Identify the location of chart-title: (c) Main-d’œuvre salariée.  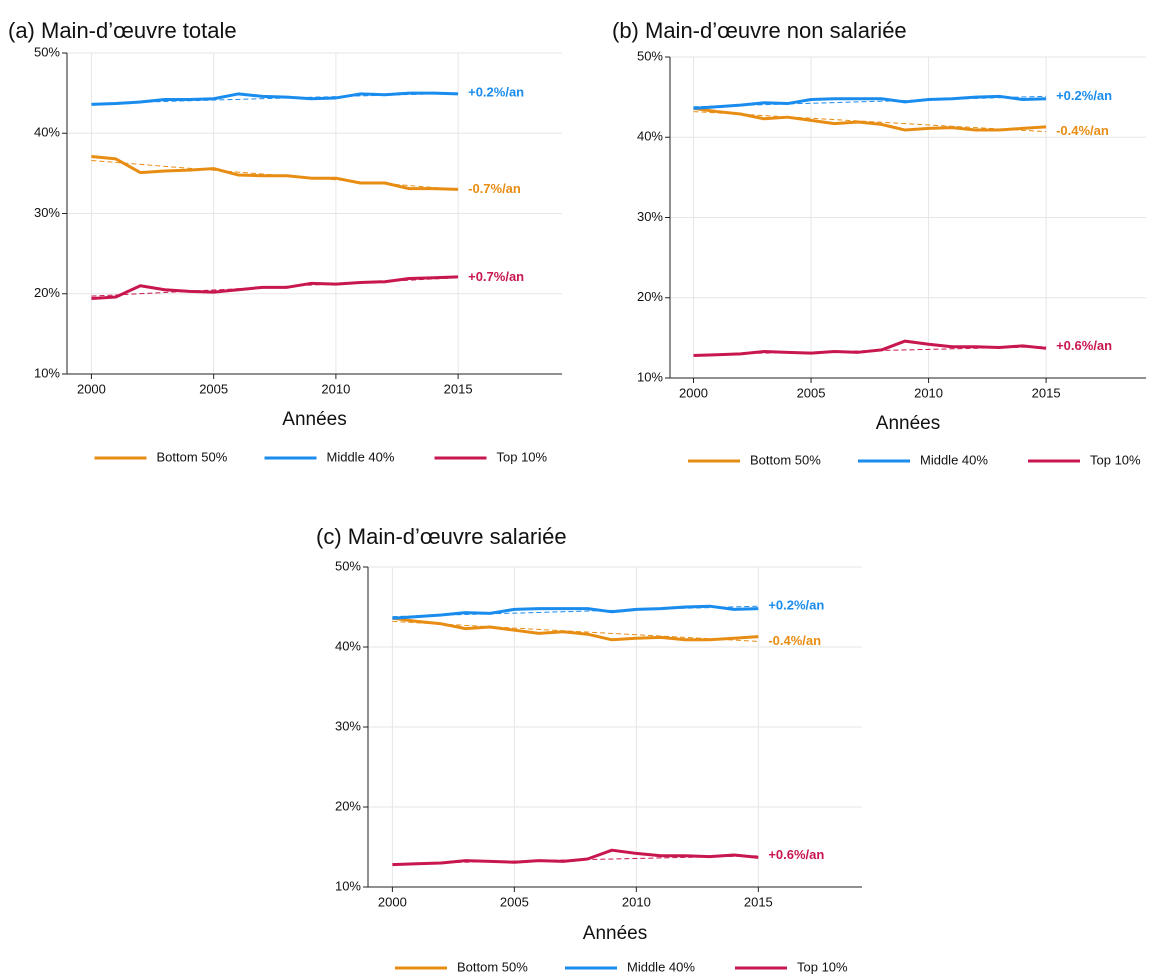
(441, 536).